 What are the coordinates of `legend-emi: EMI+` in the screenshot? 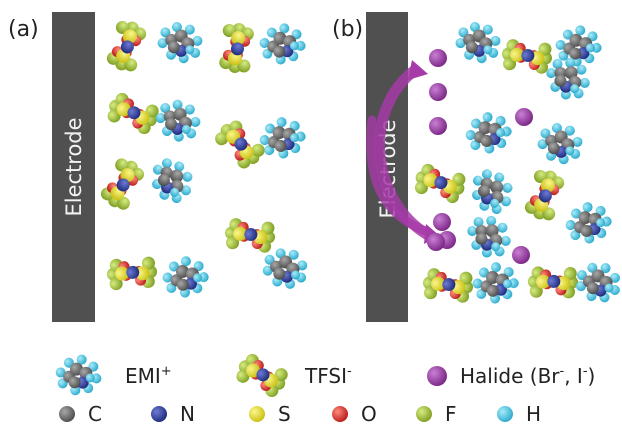 It's located at (113, 375).